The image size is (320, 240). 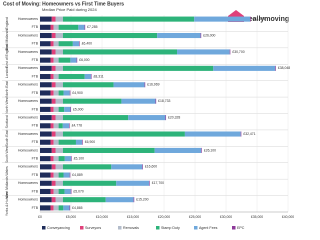 I want to click on region-label: South West, so click(x=7, y=155).